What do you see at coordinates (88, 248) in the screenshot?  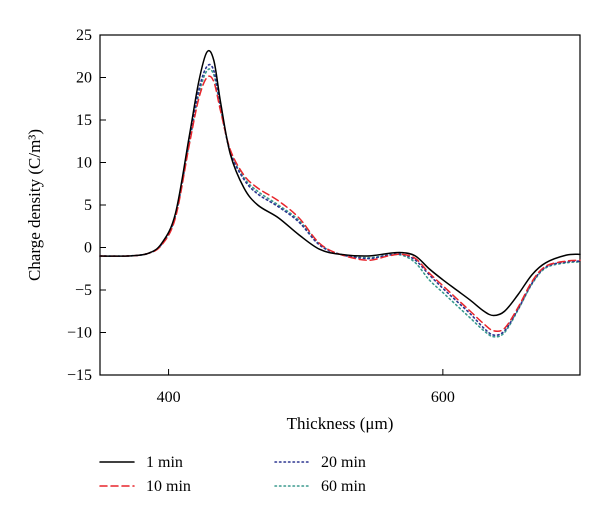 I see `y-tick-label: 0` at bounding box center [88, 248].